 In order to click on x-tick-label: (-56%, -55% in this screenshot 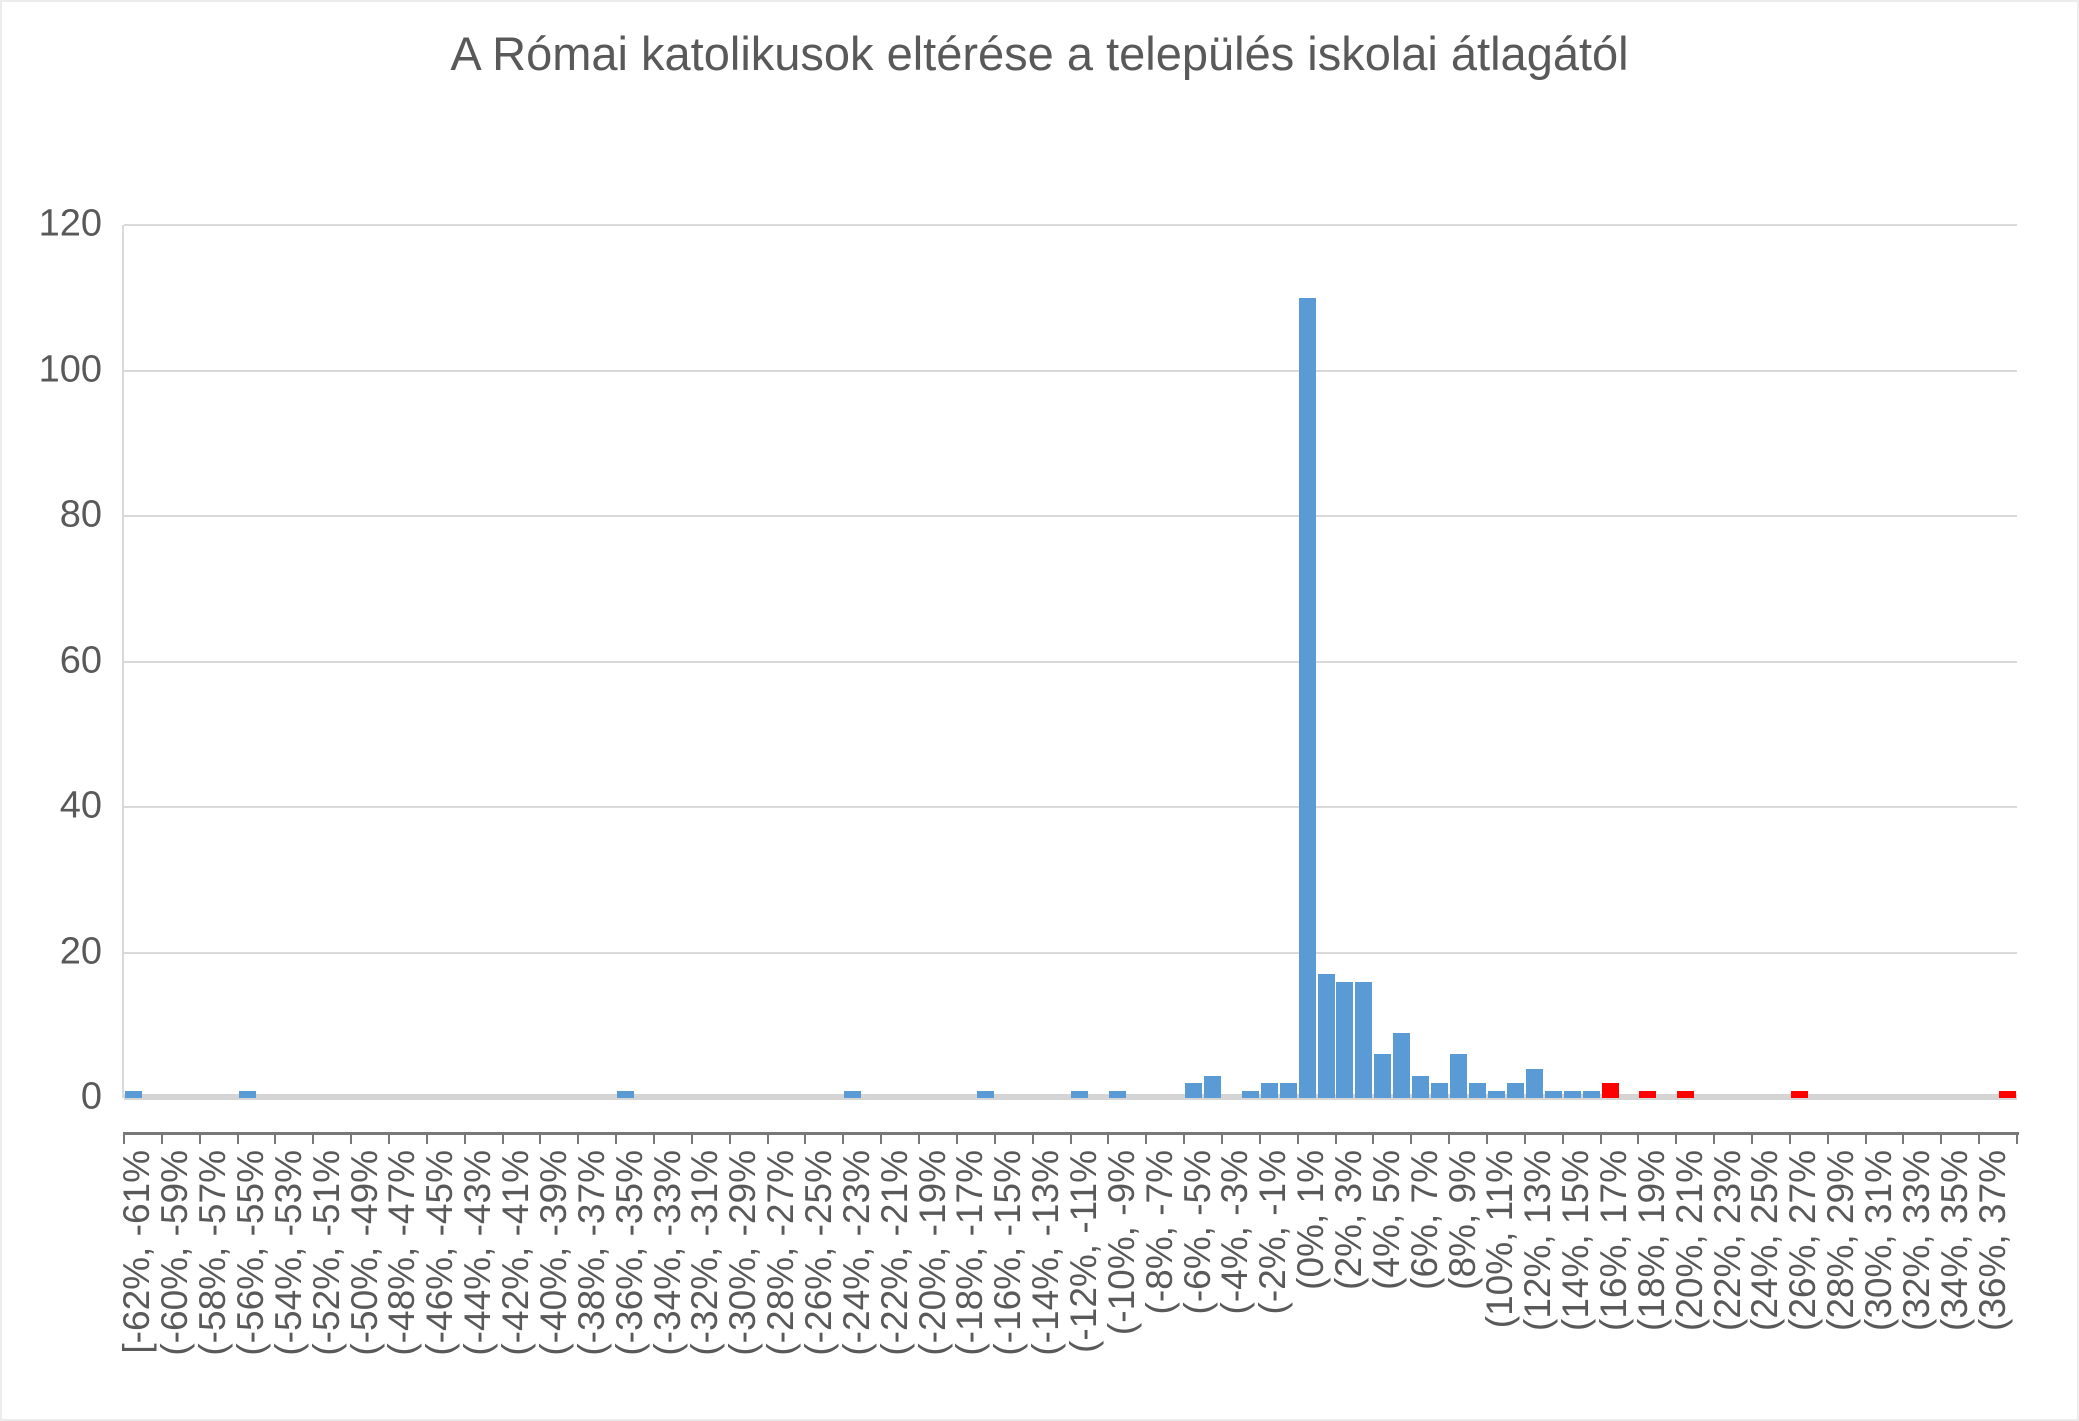, I will do `click(251, 1253)`.